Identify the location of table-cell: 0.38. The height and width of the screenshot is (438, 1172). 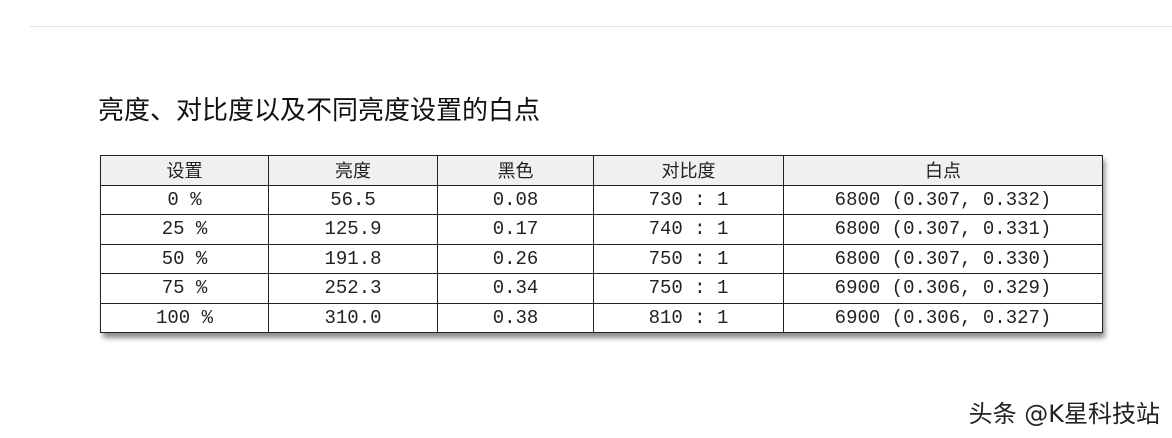
(515, 317).